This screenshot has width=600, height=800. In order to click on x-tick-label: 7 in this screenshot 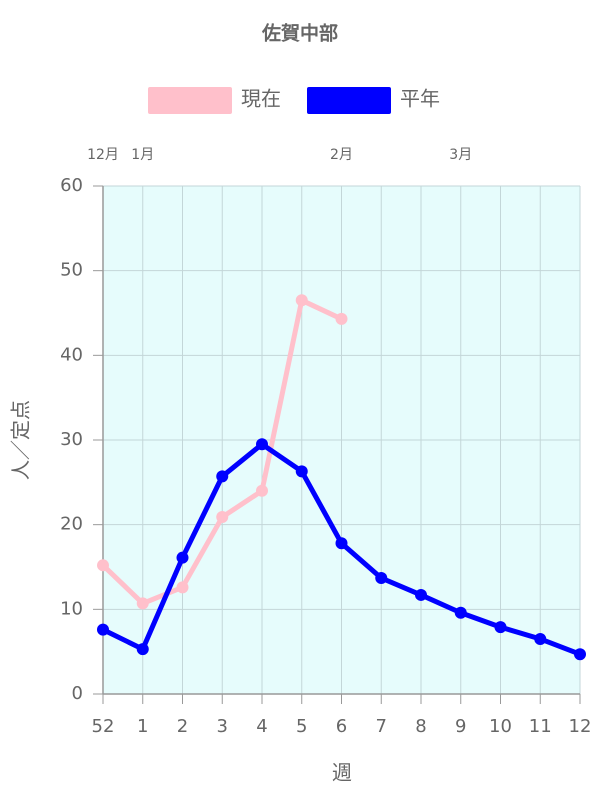, I will do `click(381, 726)`.